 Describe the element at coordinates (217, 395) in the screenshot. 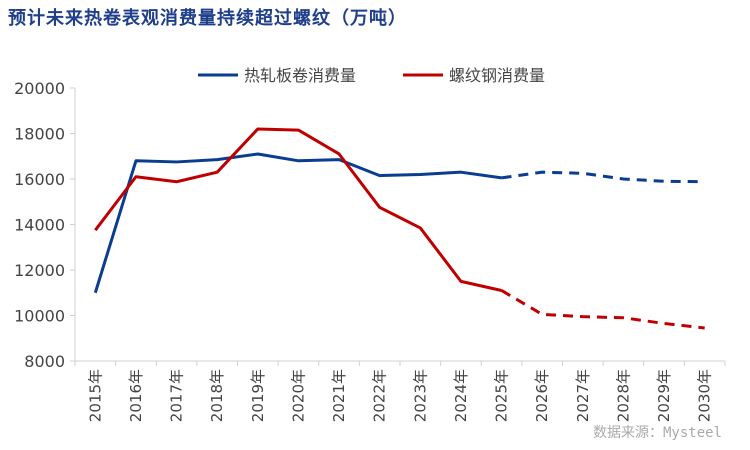

I see `x-tick-label: 2018年` at that location.